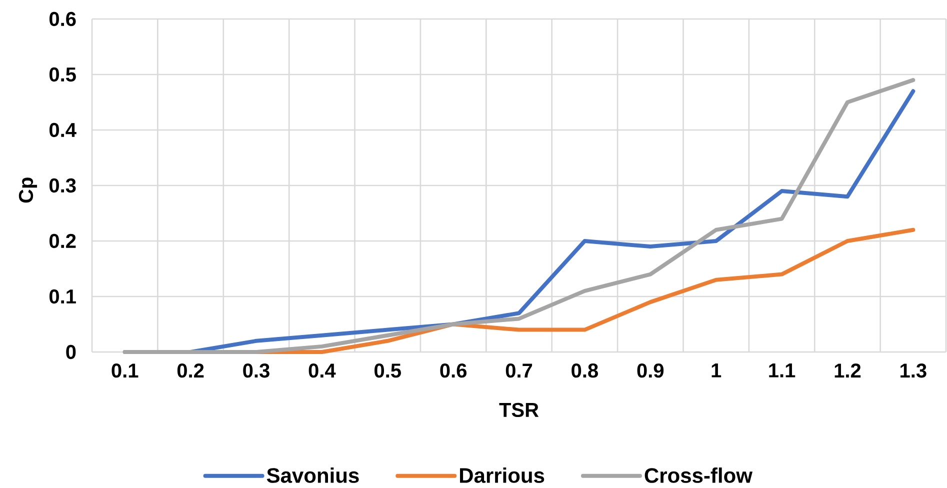 The height and width of the screenshot is (488, 947). I want to click on y-tick-label: 0.5, so click(62, 74).